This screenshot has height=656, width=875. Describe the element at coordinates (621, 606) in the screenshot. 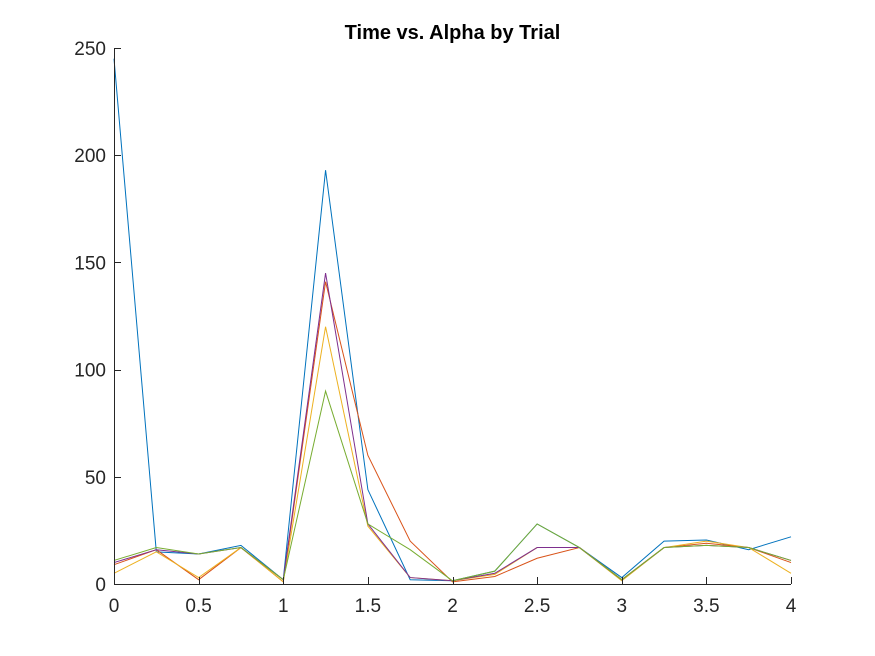

I see `x-tick-label: 3` at that location.